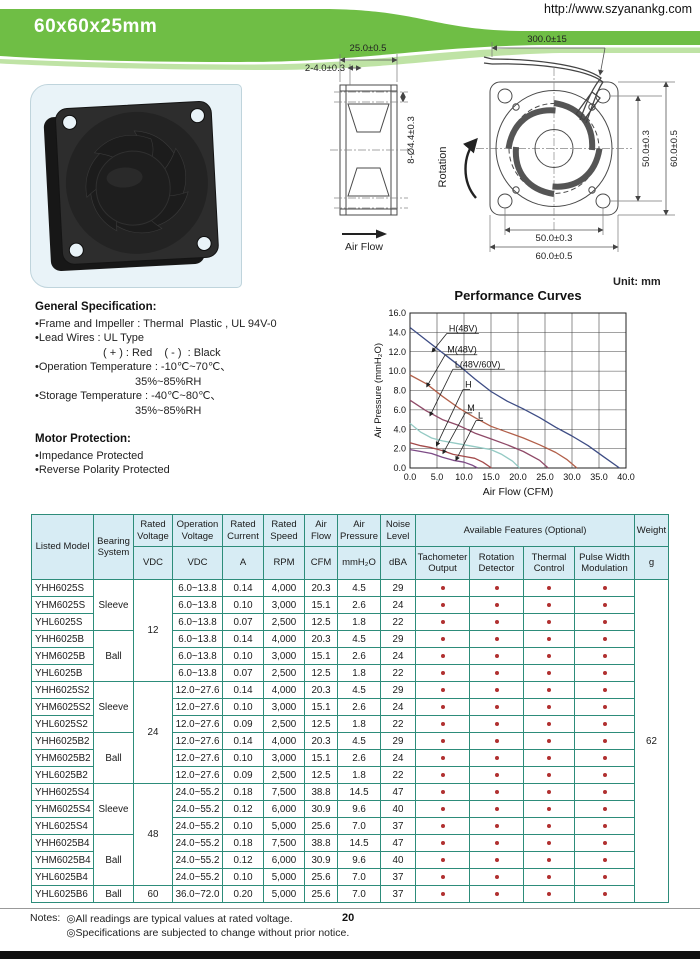  I want to click on spec-line: 35%~85%RH, so click(168, 410).